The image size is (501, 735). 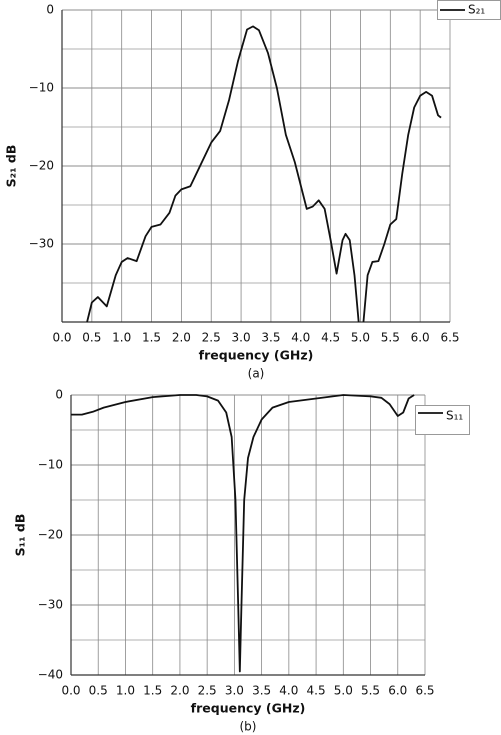 I want to click on y-tick-label: −40, so click(x=50, y=675).